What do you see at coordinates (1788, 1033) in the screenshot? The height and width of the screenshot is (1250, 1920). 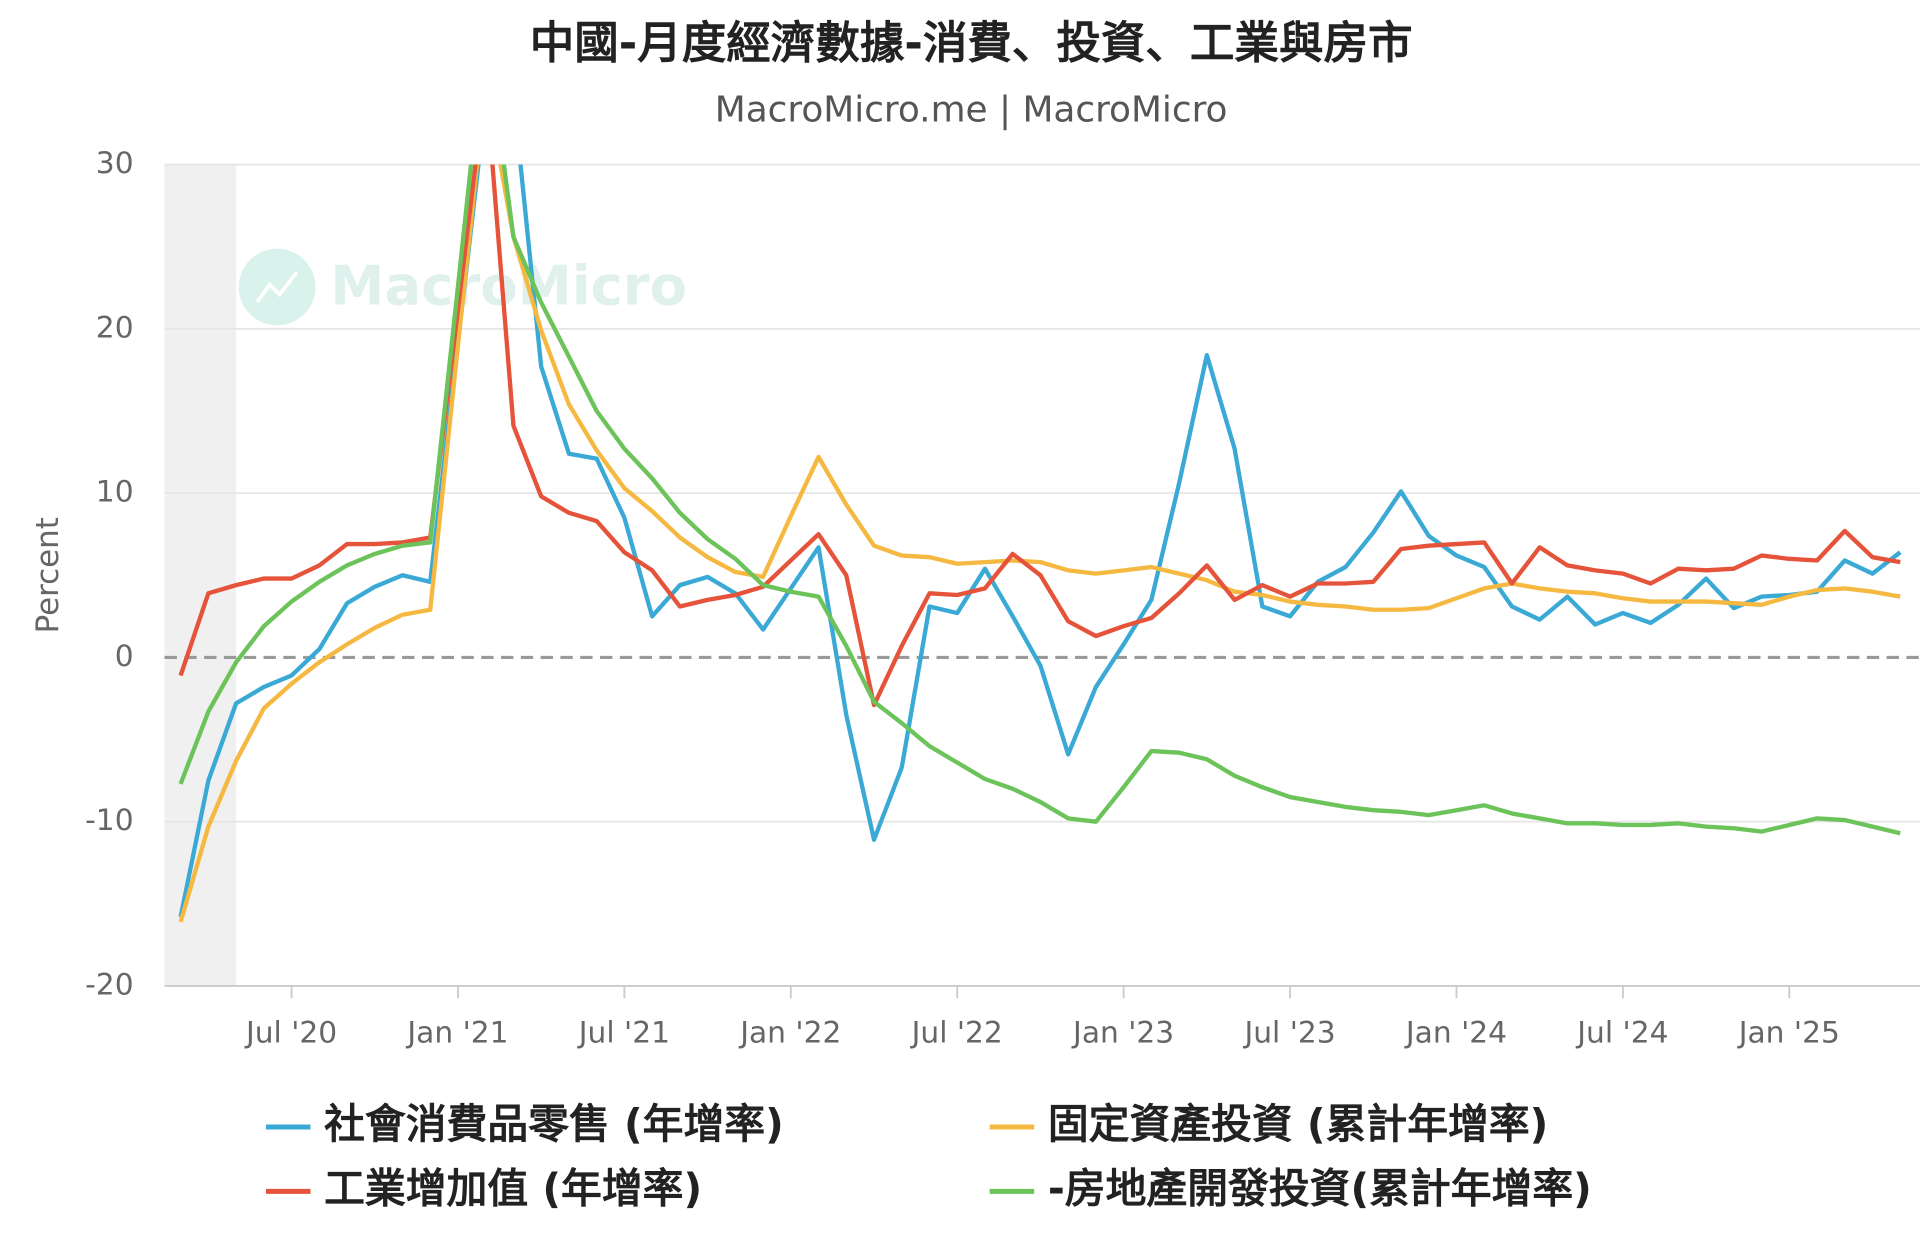 I see `x-tick-label: Jan '25` at bounding box center [1788, 1033].